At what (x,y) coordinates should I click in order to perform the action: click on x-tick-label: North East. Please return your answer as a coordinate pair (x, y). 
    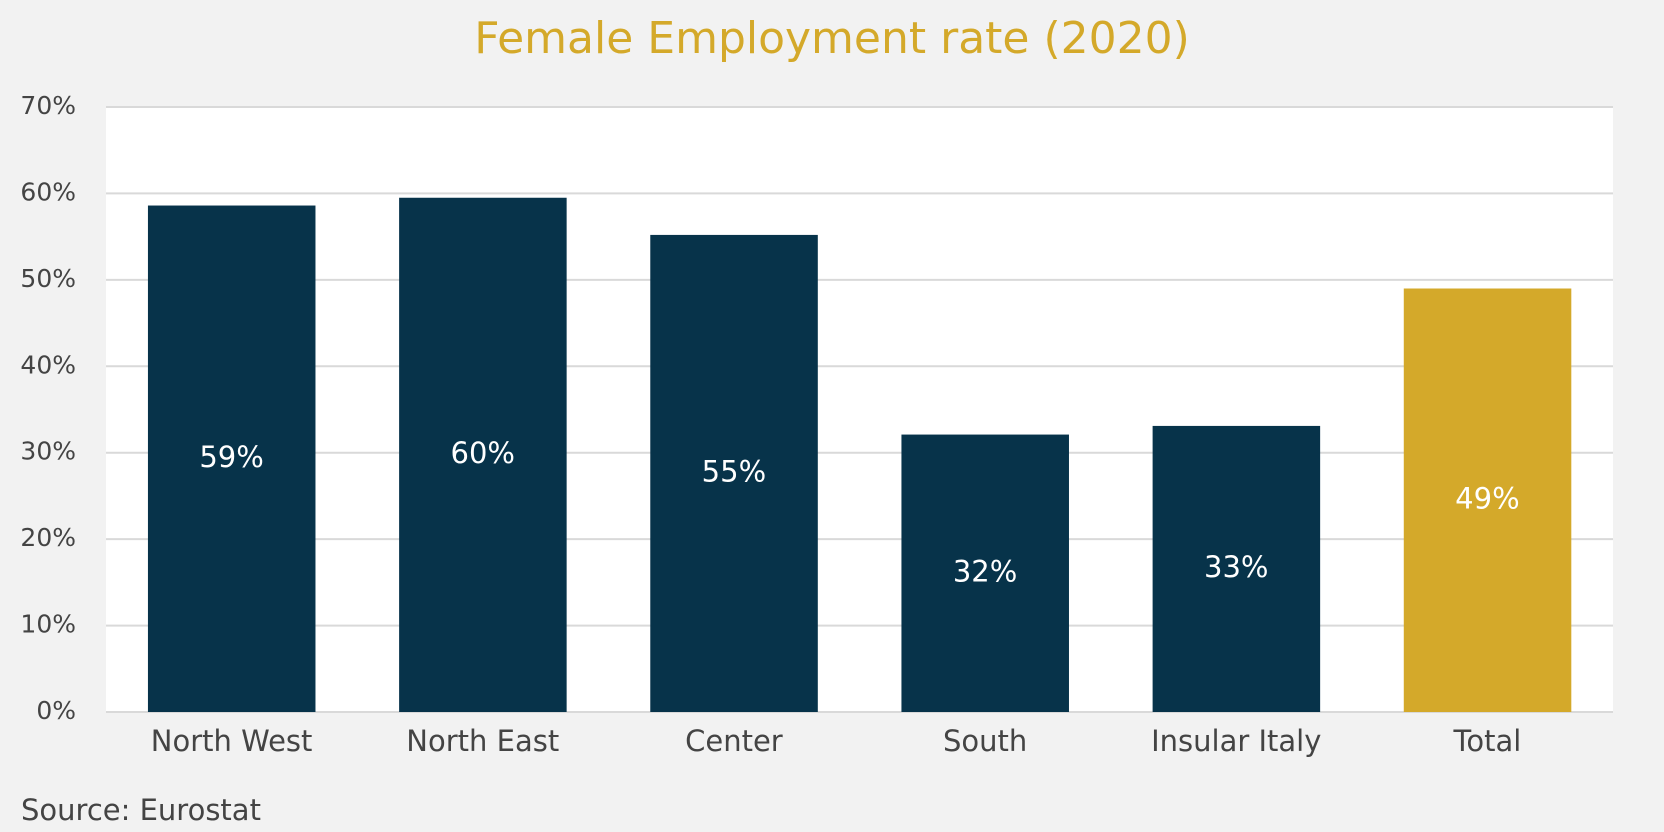
    Looking at the image, I should click on (482, 741).